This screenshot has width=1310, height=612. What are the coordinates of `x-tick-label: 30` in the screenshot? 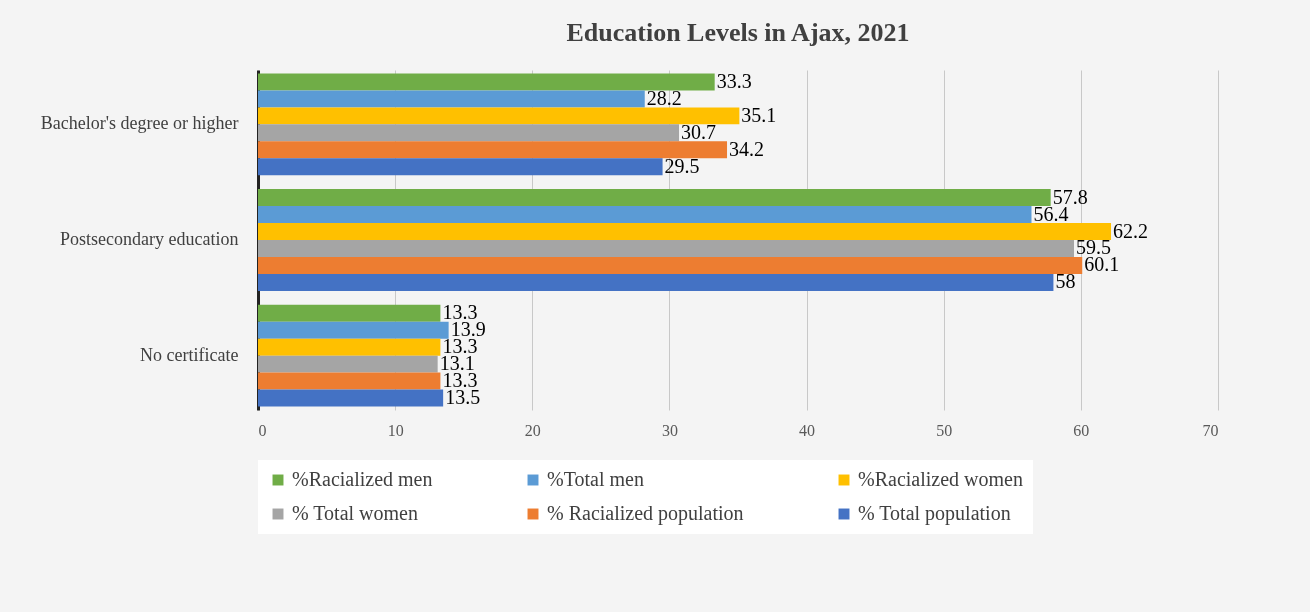 It's located at (669, 430).